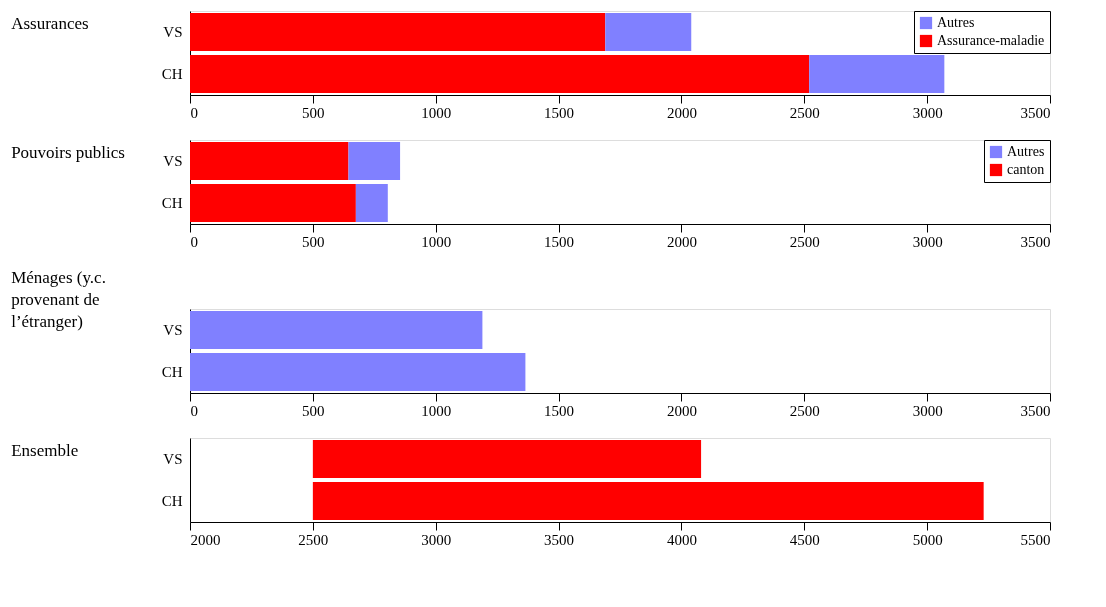 The width and height of the screenshot is (1106, 607). Describe the element at coordinates (681, 539) in the screenshot. I see `x-tick-label: 4000` at that location.